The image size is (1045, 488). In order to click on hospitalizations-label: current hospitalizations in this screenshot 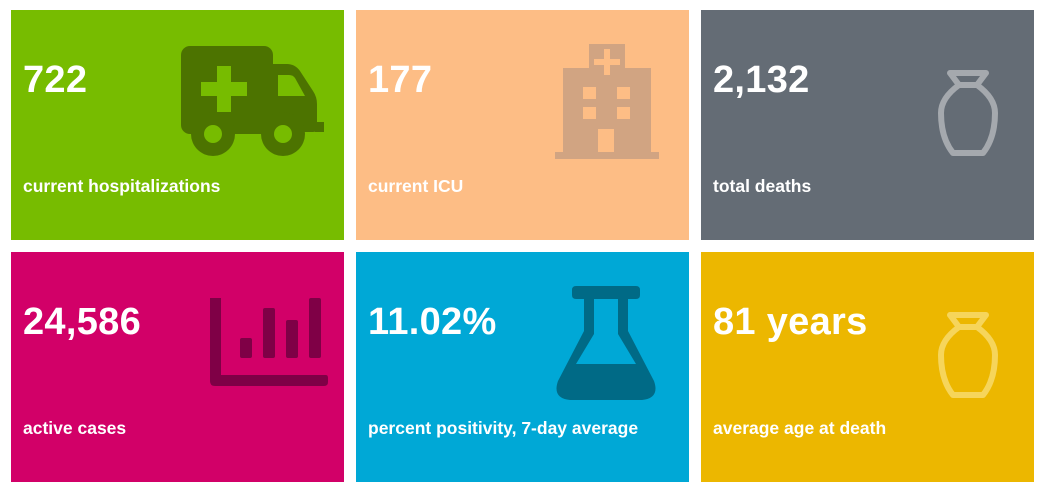, I will do `click(122, 186)`.